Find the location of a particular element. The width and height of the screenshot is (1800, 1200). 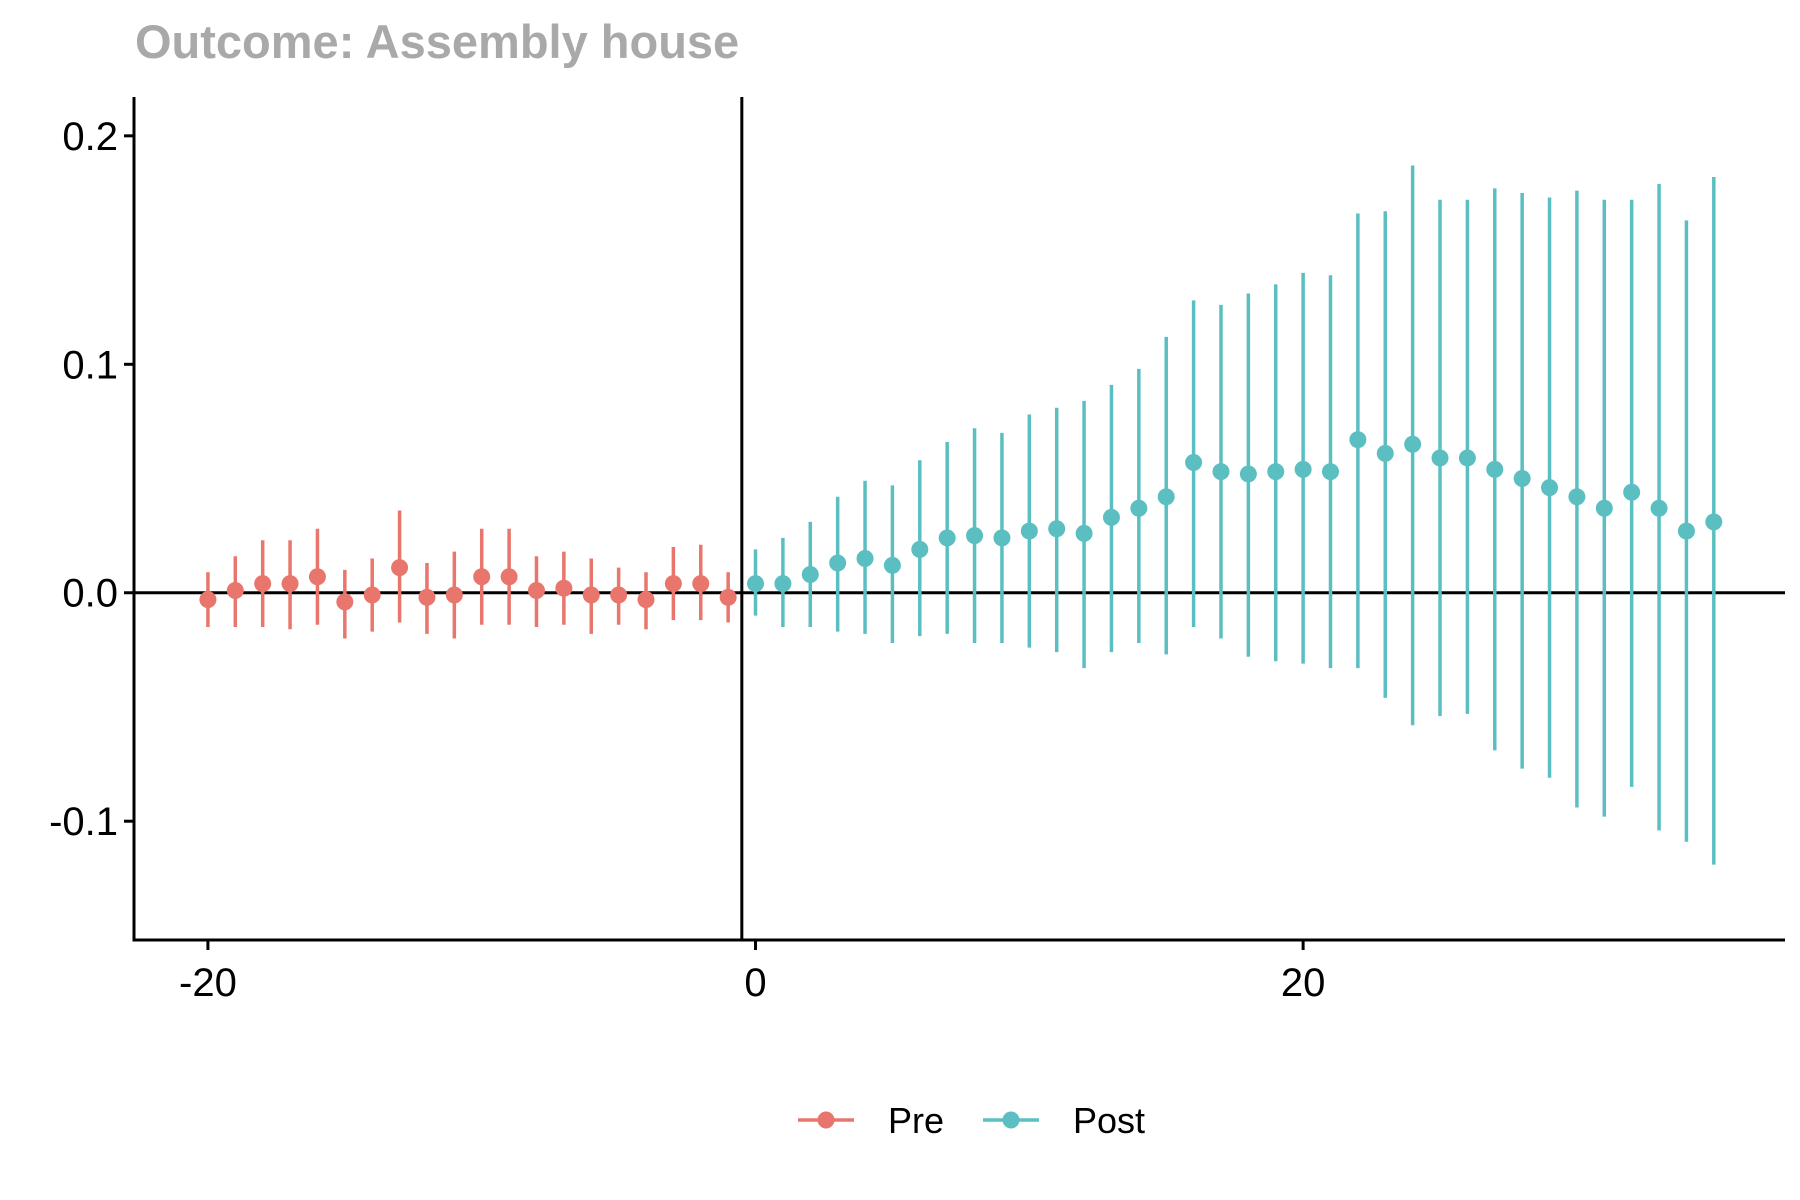

y-tick-label: 0.0 is located at coordinates (90, 594).